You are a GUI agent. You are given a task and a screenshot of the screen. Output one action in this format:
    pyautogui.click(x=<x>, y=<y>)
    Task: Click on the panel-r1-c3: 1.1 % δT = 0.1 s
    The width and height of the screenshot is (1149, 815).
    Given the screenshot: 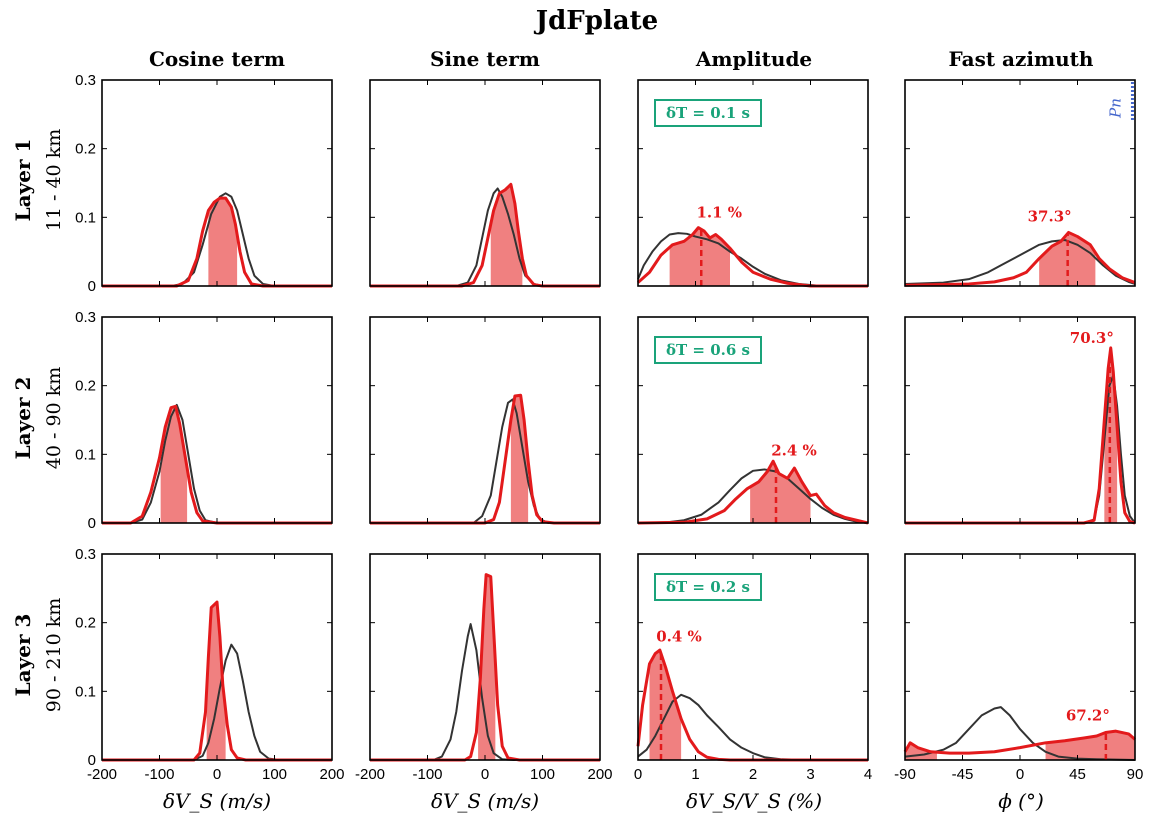 What is the action you would take?
    pyautogui.click(x=752, y=183)
    